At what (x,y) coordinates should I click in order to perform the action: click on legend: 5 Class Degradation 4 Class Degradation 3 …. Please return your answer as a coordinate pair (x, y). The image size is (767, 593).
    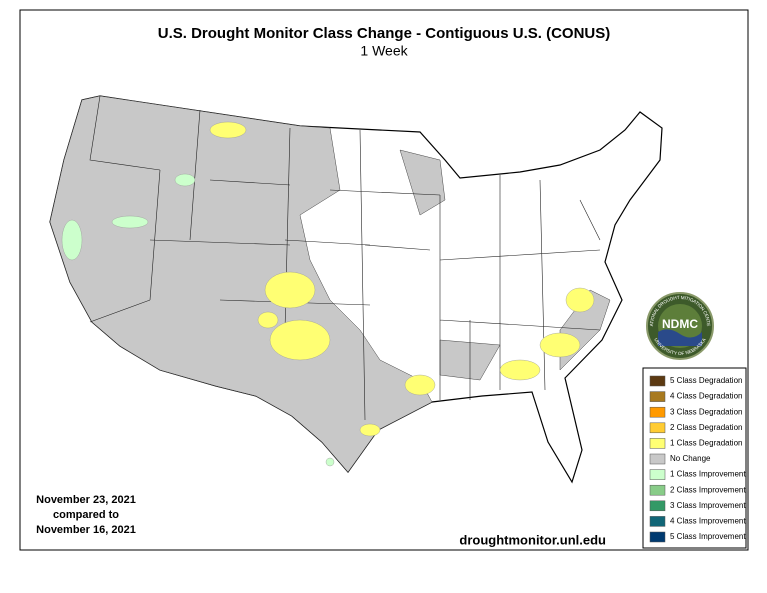
    Looking at the image, I should click on (697, 459).